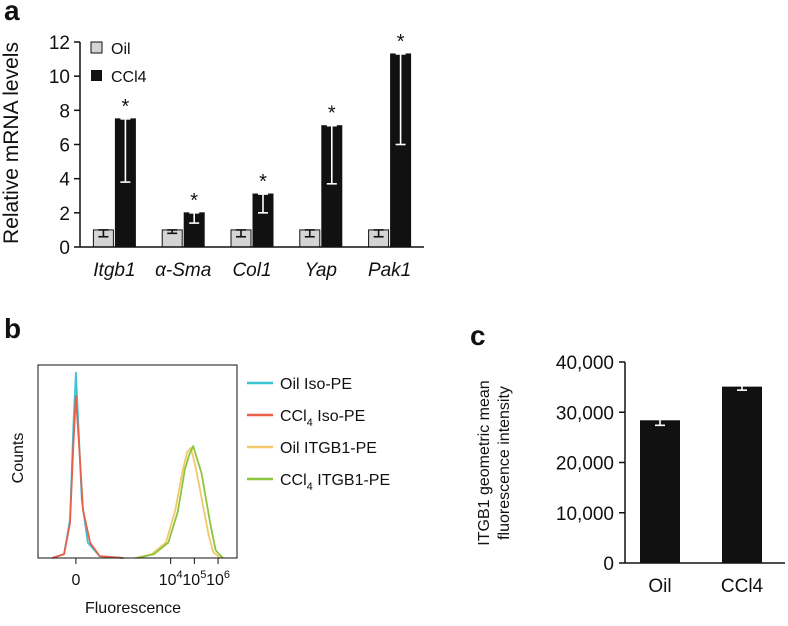 The image size is (788, 626). Describe the element at coordinates (18, 458) in the screenshot. I see `panel-b-y-axis-label: Counts` at that location.